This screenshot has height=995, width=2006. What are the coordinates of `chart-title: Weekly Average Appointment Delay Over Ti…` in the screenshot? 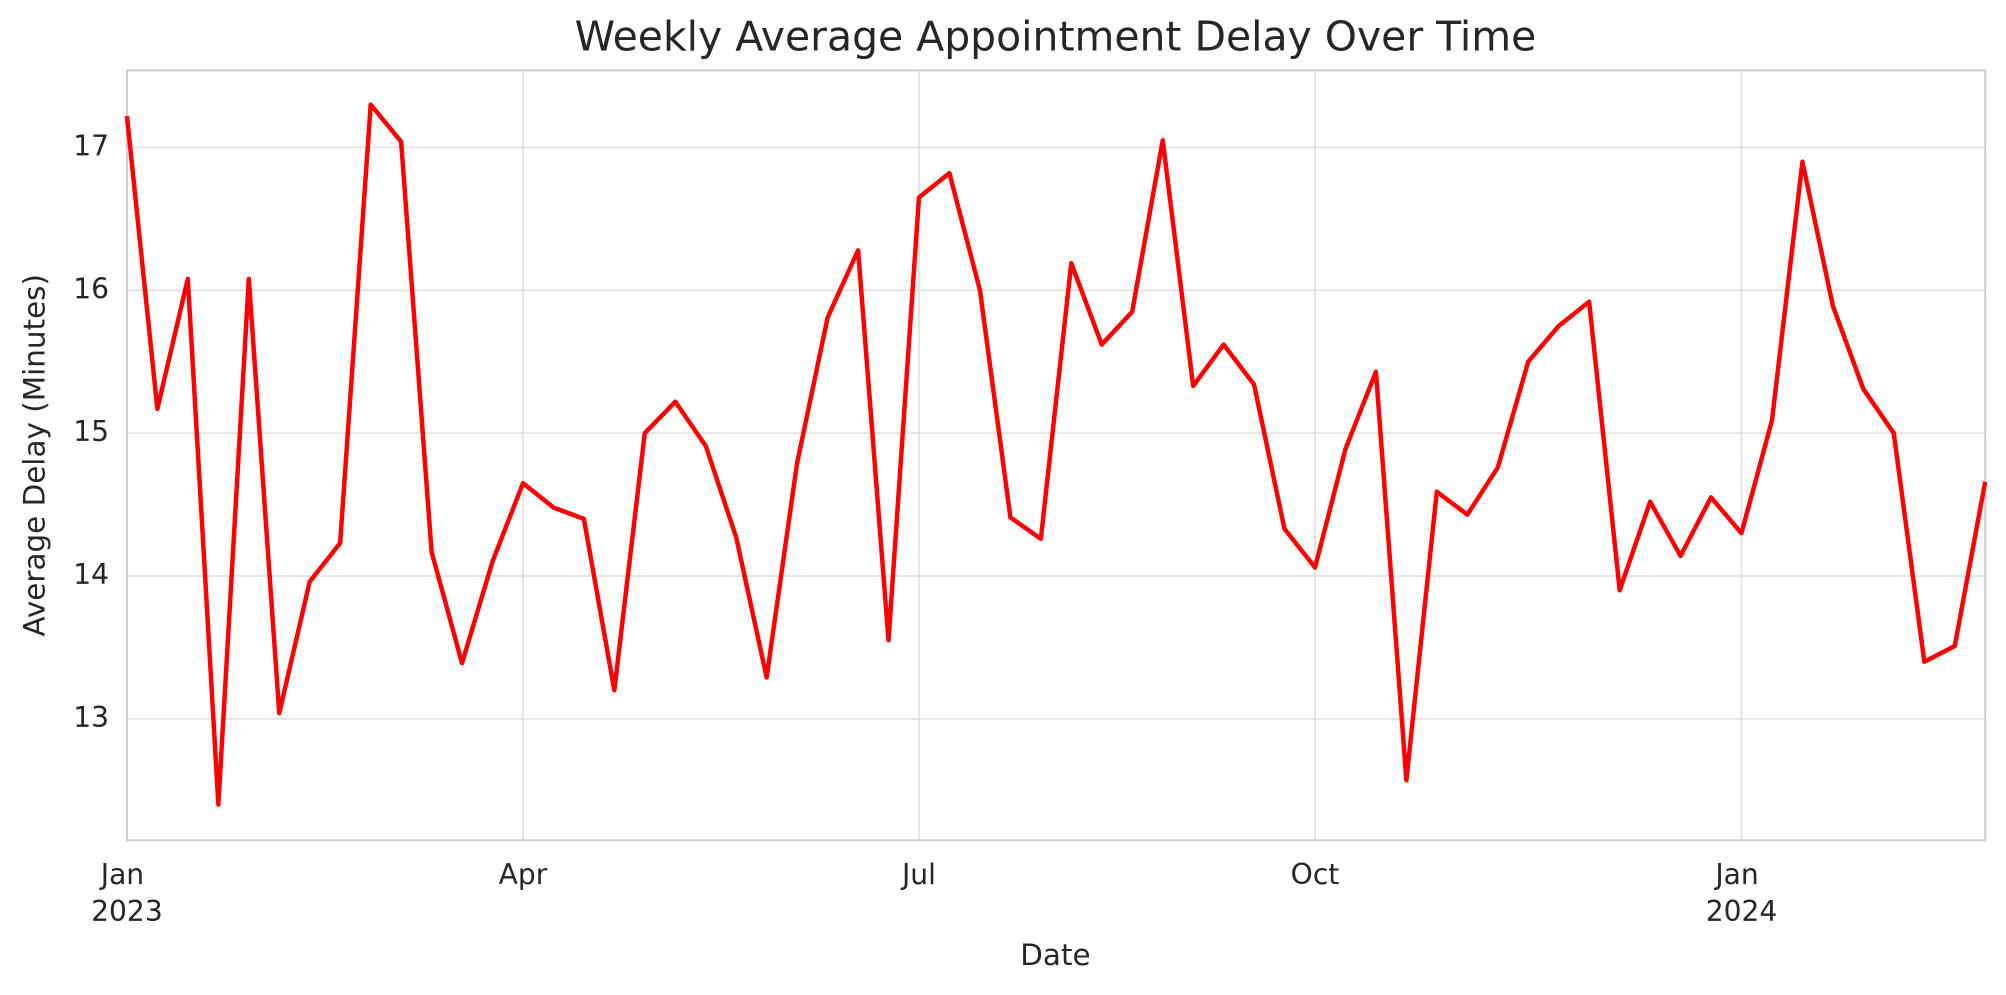 It's located at (1056, 37).